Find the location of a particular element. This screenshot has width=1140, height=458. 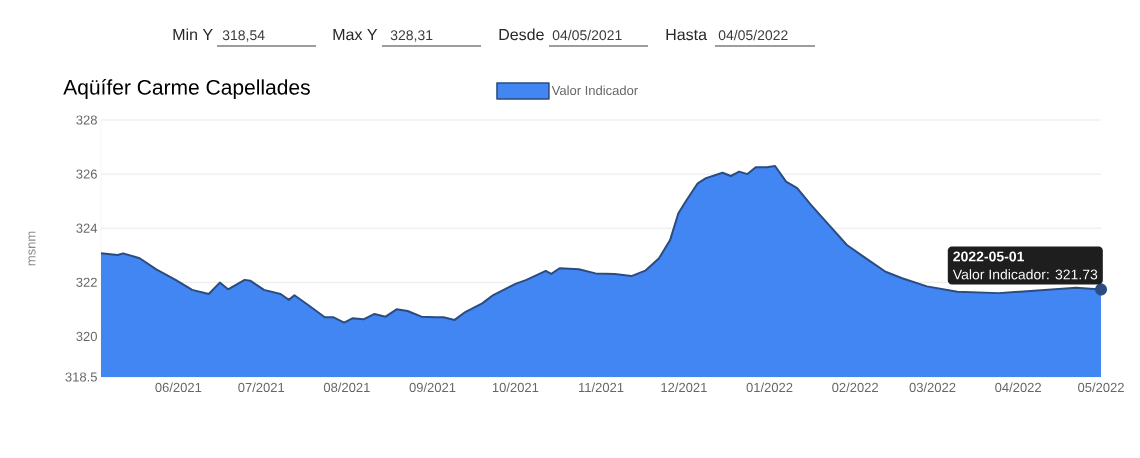

text: Hasta is located at coordinates (687, 34).